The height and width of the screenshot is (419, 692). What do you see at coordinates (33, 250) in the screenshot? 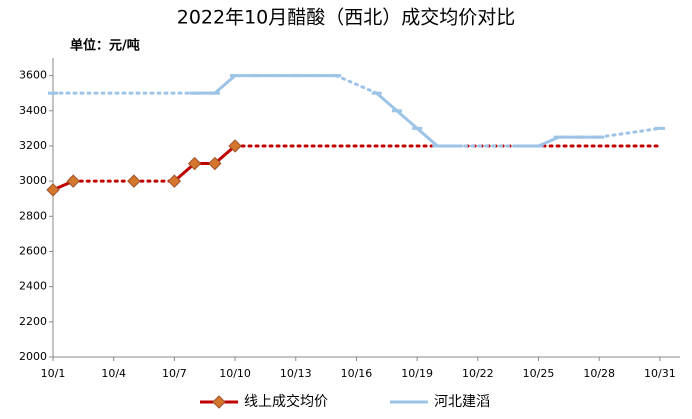
I see `y-tick-label: 2600` at bounding box center [33, 250].